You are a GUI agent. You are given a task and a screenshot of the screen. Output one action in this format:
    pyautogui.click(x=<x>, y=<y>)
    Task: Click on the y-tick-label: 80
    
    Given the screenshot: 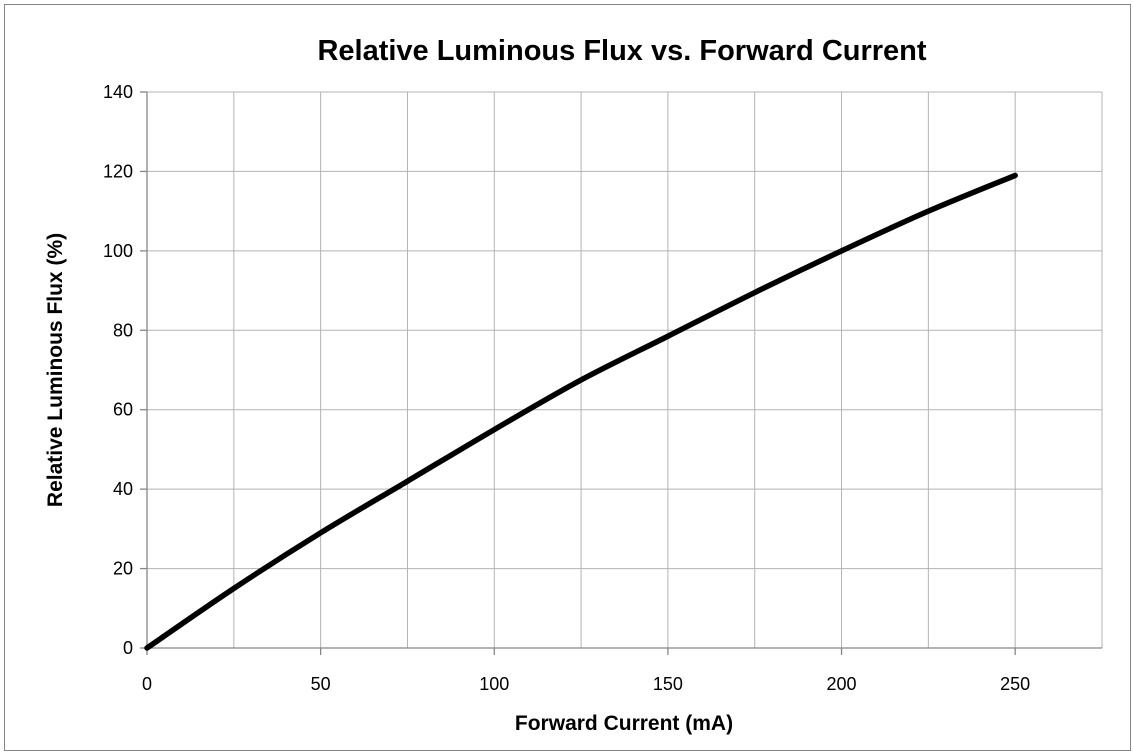 What is the action you would take?
    pyautogui.click(x=123, y=330)
    